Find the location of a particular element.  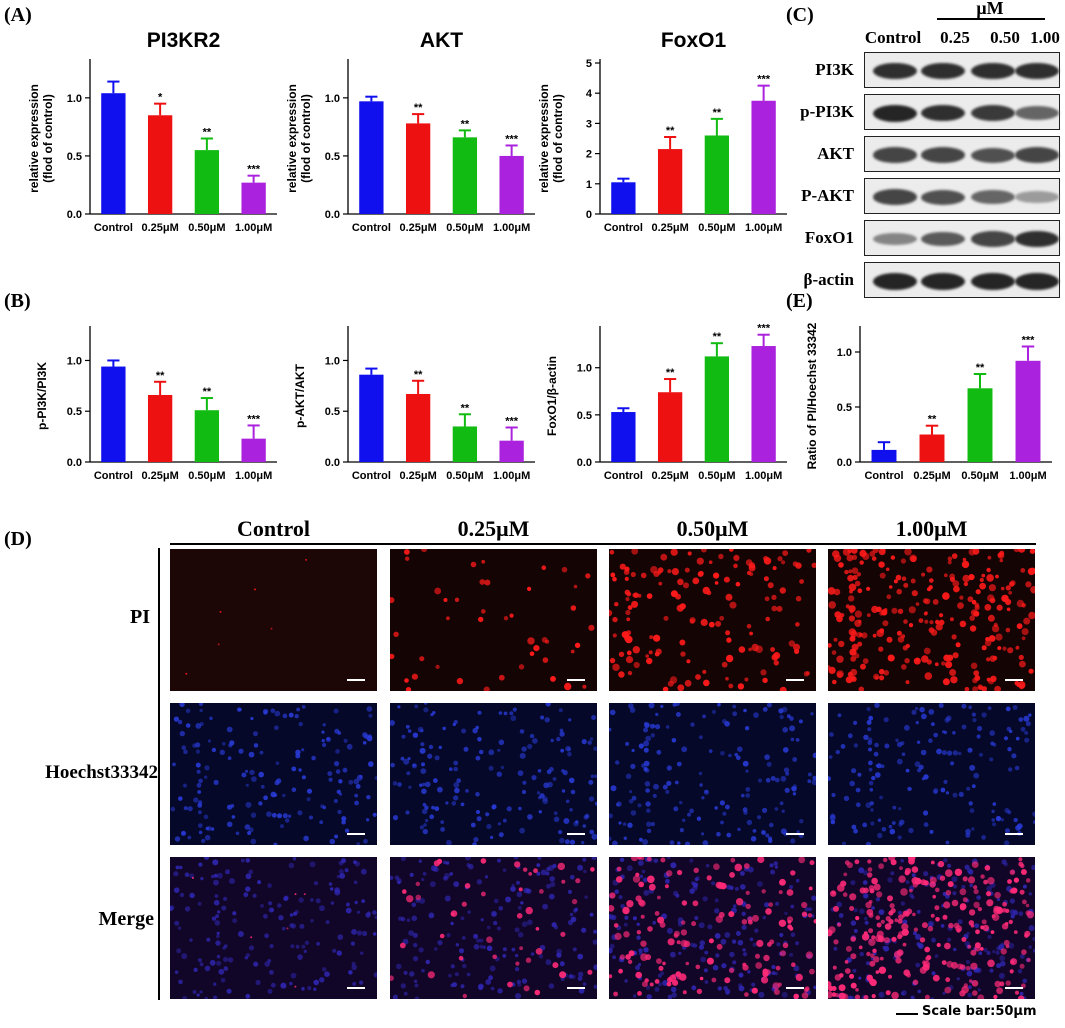

significance-mark: *** is located at coordinates (764, 80).